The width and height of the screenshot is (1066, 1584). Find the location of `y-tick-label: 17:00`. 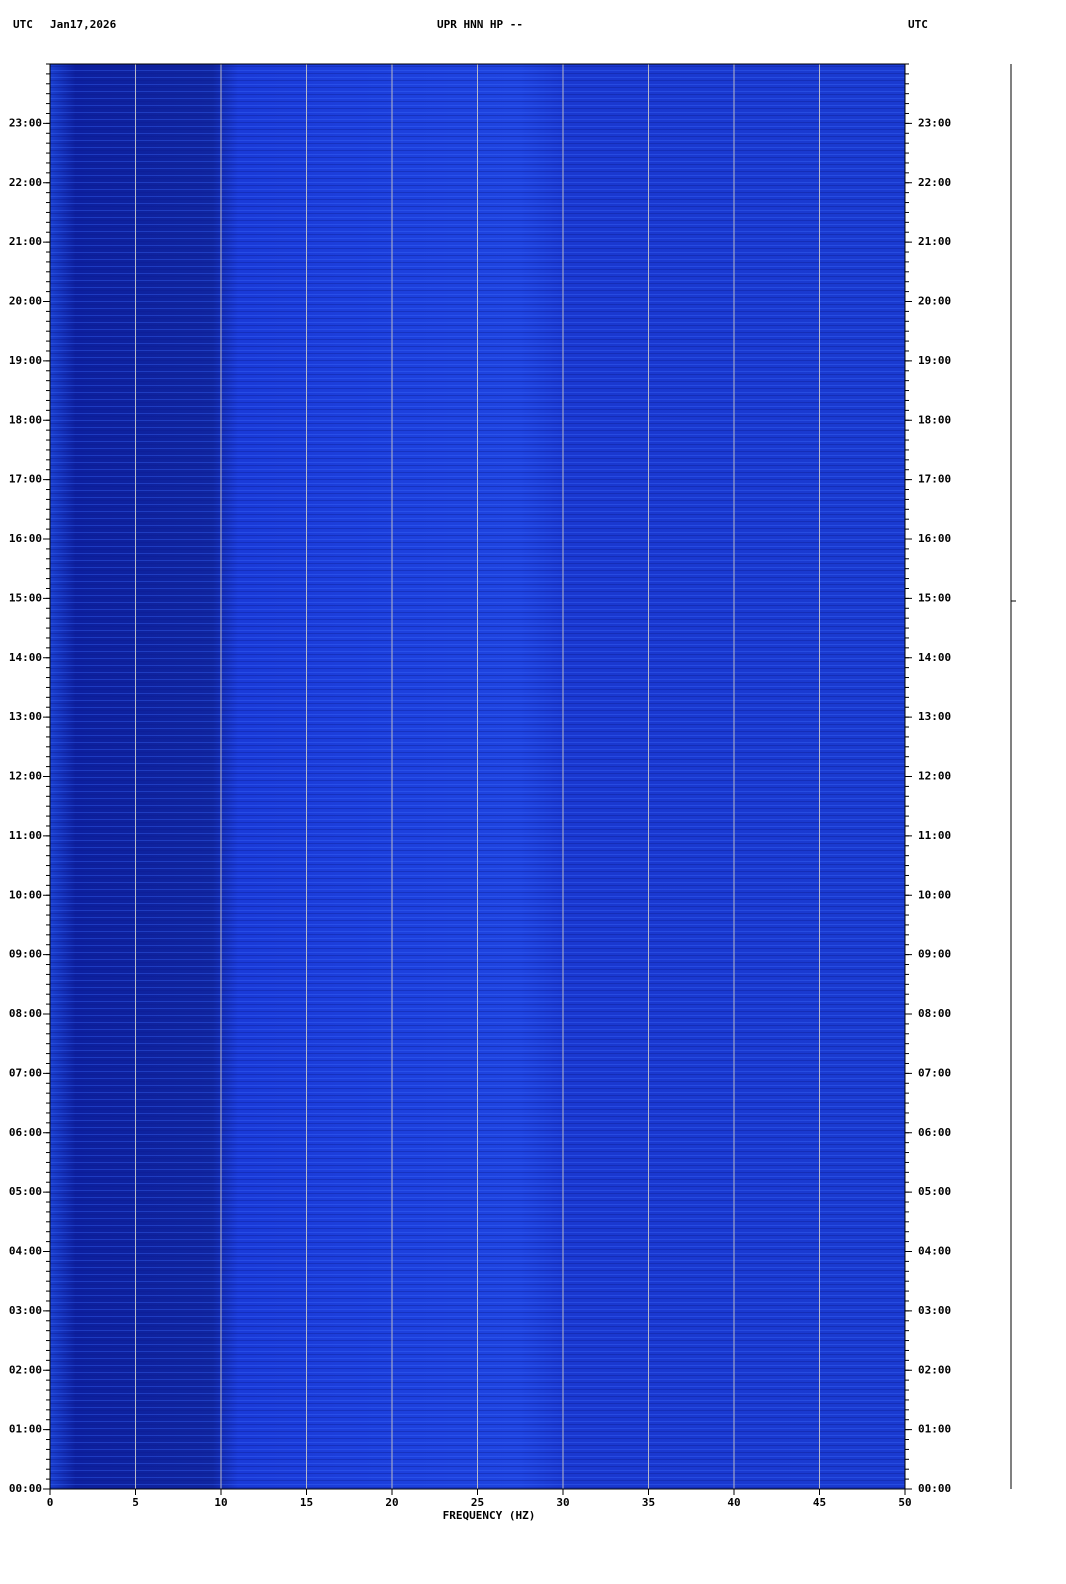

y-tick-label: 17:00 is located at coordinates (25, 479).